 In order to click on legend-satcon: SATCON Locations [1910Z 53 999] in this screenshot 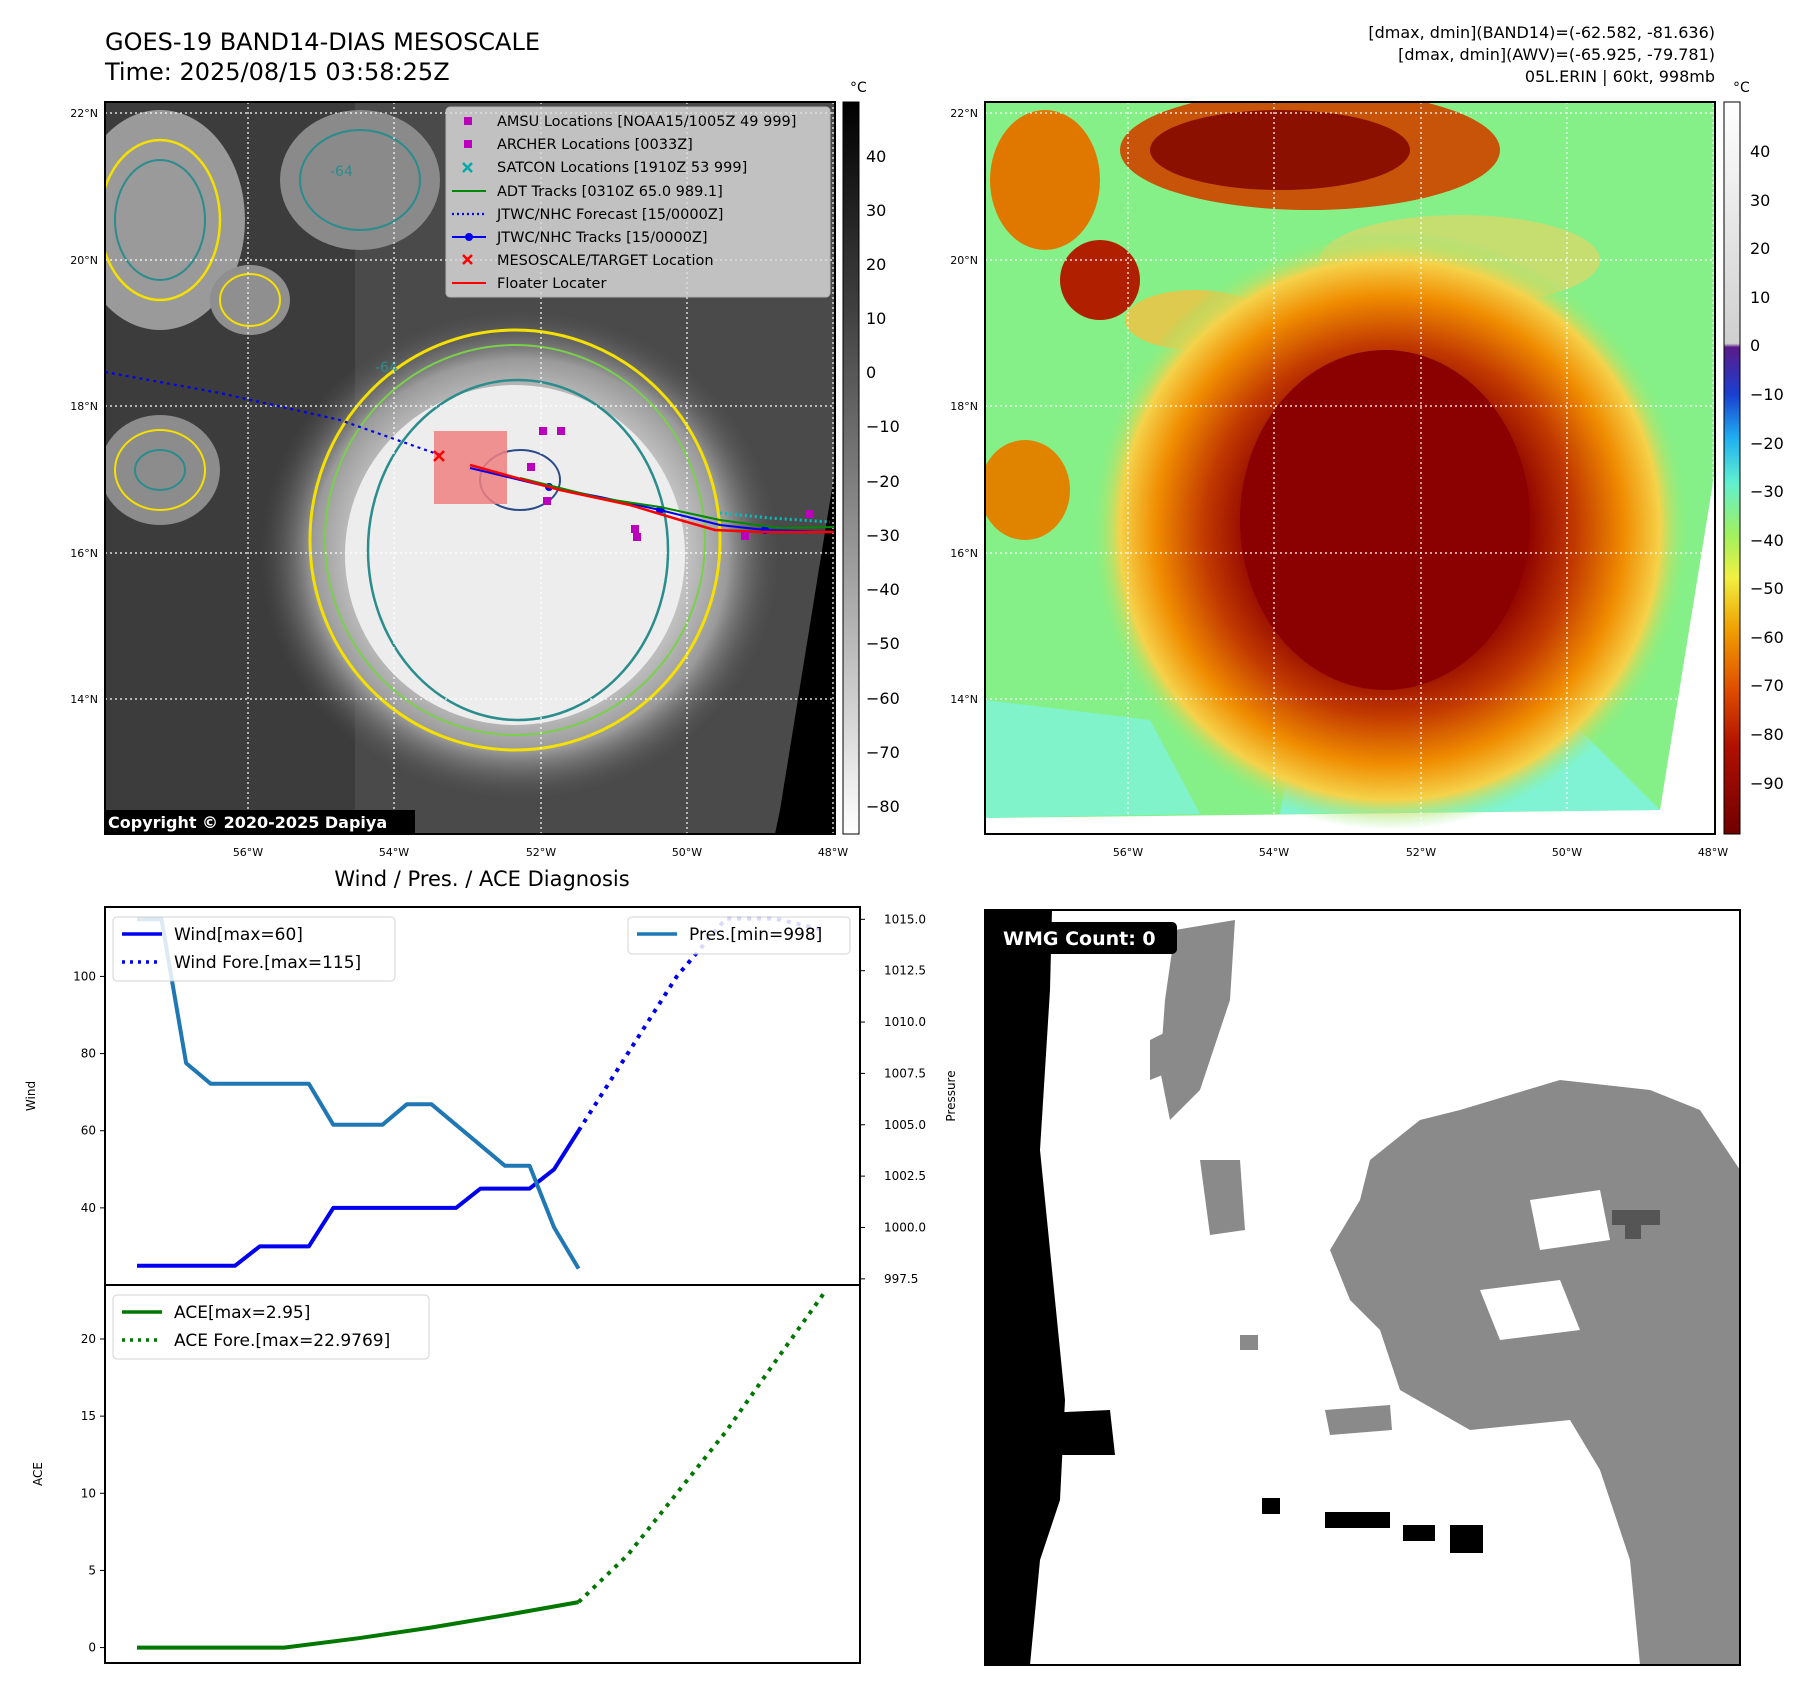, I will do `click(622, 168)`.